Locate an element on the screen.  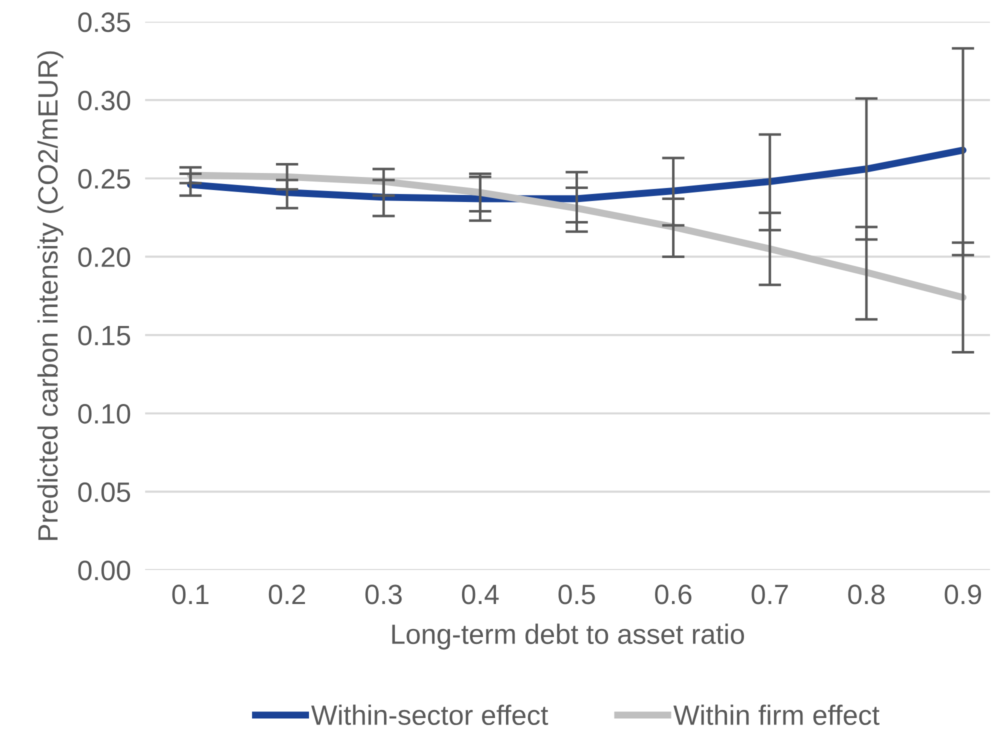
legend-label: Within firm effect is located at coordinates (776, 715).